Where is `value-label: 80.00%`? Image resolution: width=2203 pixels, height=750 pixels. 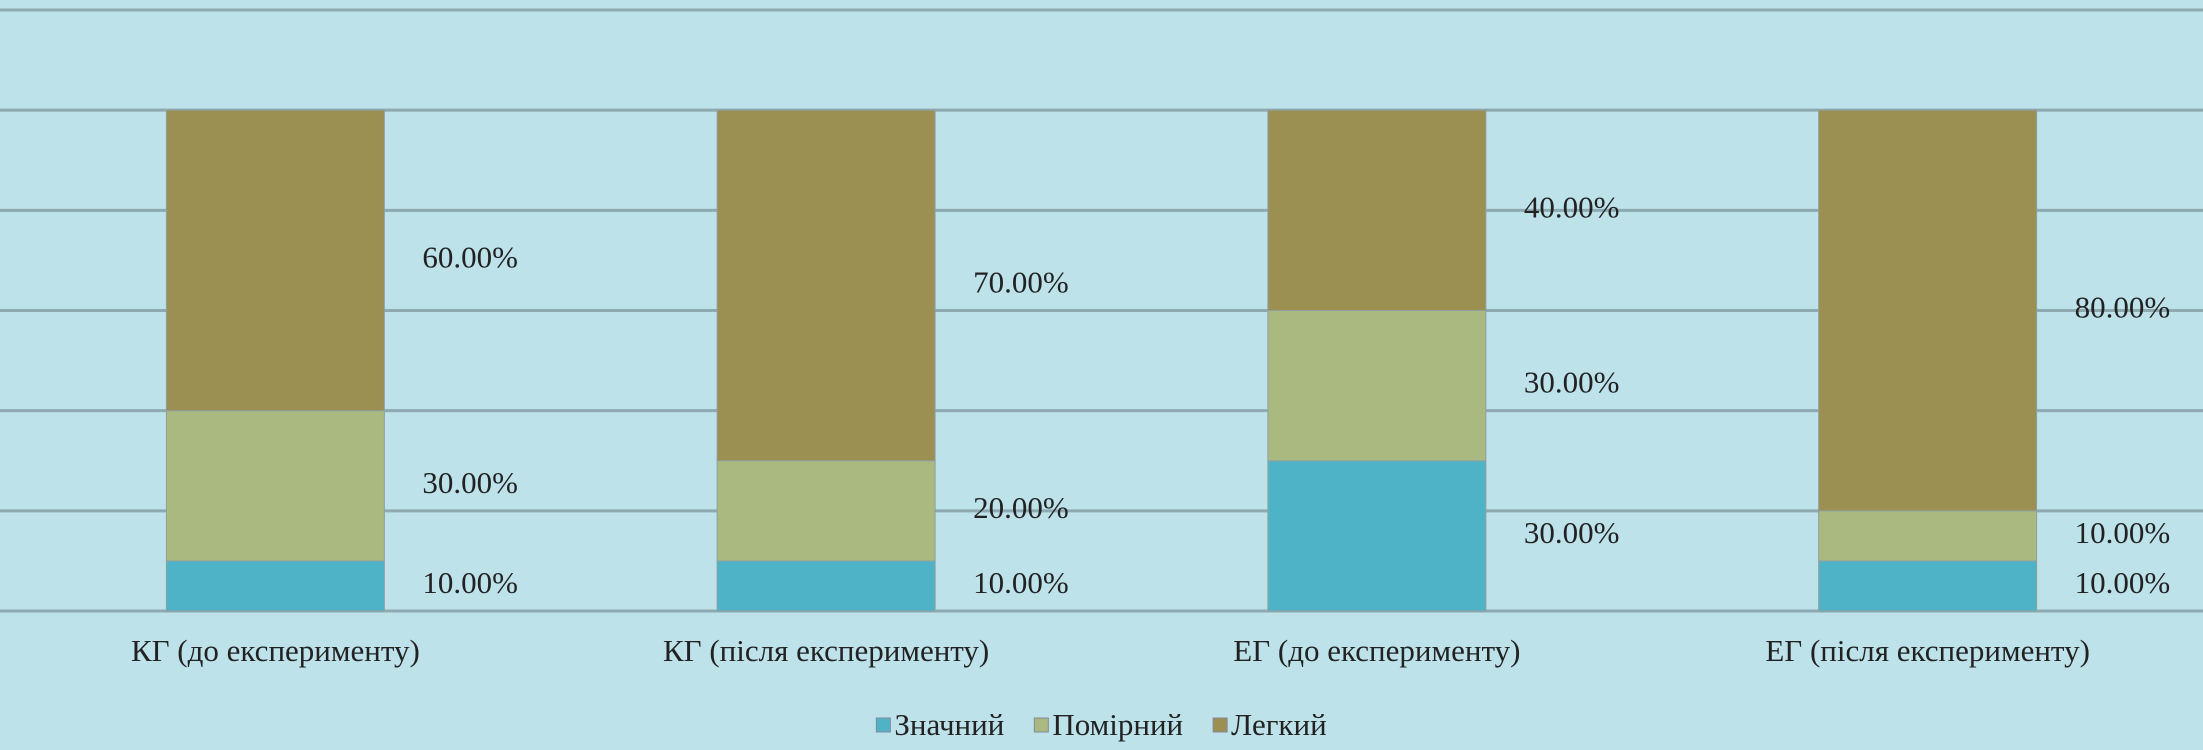
value-label: 80.00% is located at coordinates (2123, 307).